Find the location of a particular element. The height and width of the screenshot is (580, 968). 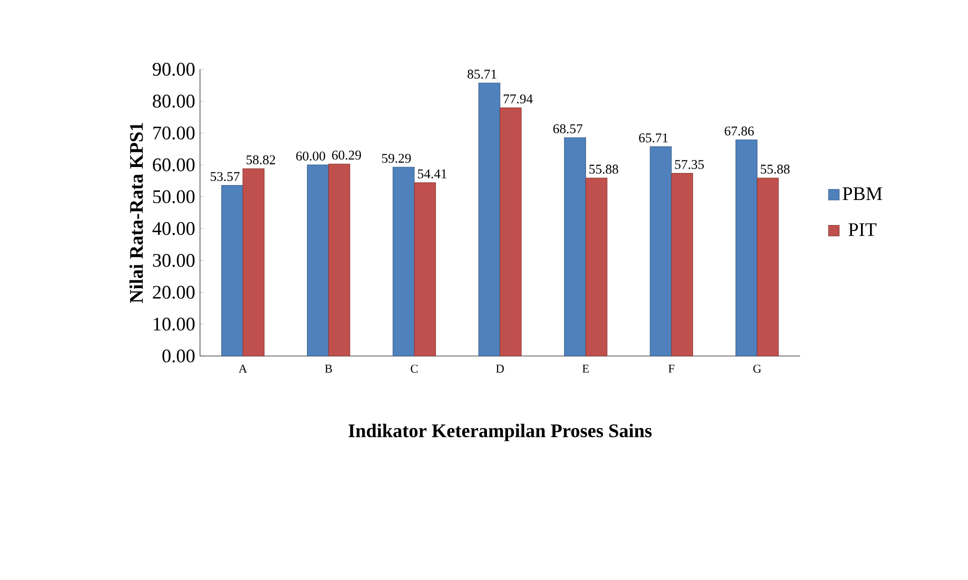

y-tick-label: 0.00 is located at coordinates (178, 356).